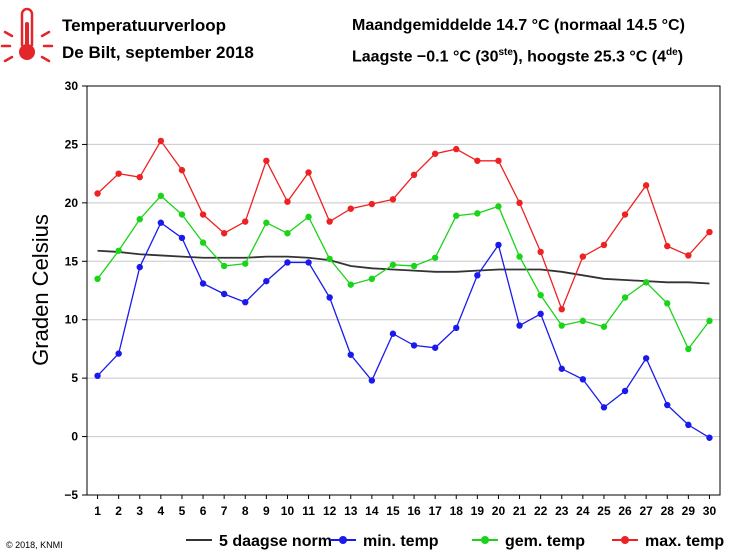 The image size is (732, 554). Describe the element at coordinates (545, 541) in the screenshot. I see `legend-label: gem. temp` at that location.